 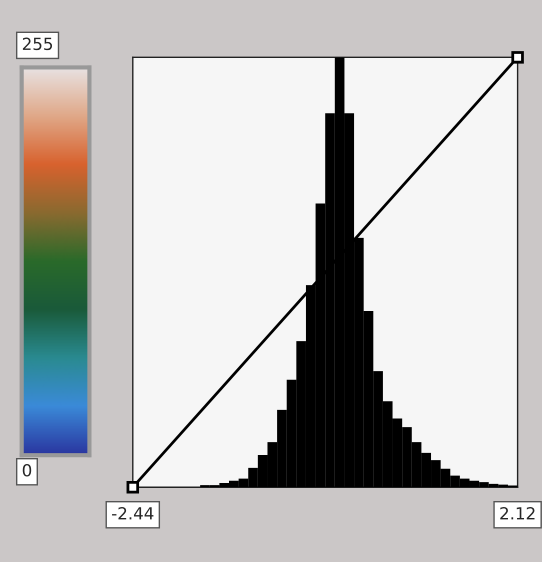 What do you see at coordinates (133, 513) in the screenshot?
I see `x-tick-label: -2.44` at bounding box center [133, 513].